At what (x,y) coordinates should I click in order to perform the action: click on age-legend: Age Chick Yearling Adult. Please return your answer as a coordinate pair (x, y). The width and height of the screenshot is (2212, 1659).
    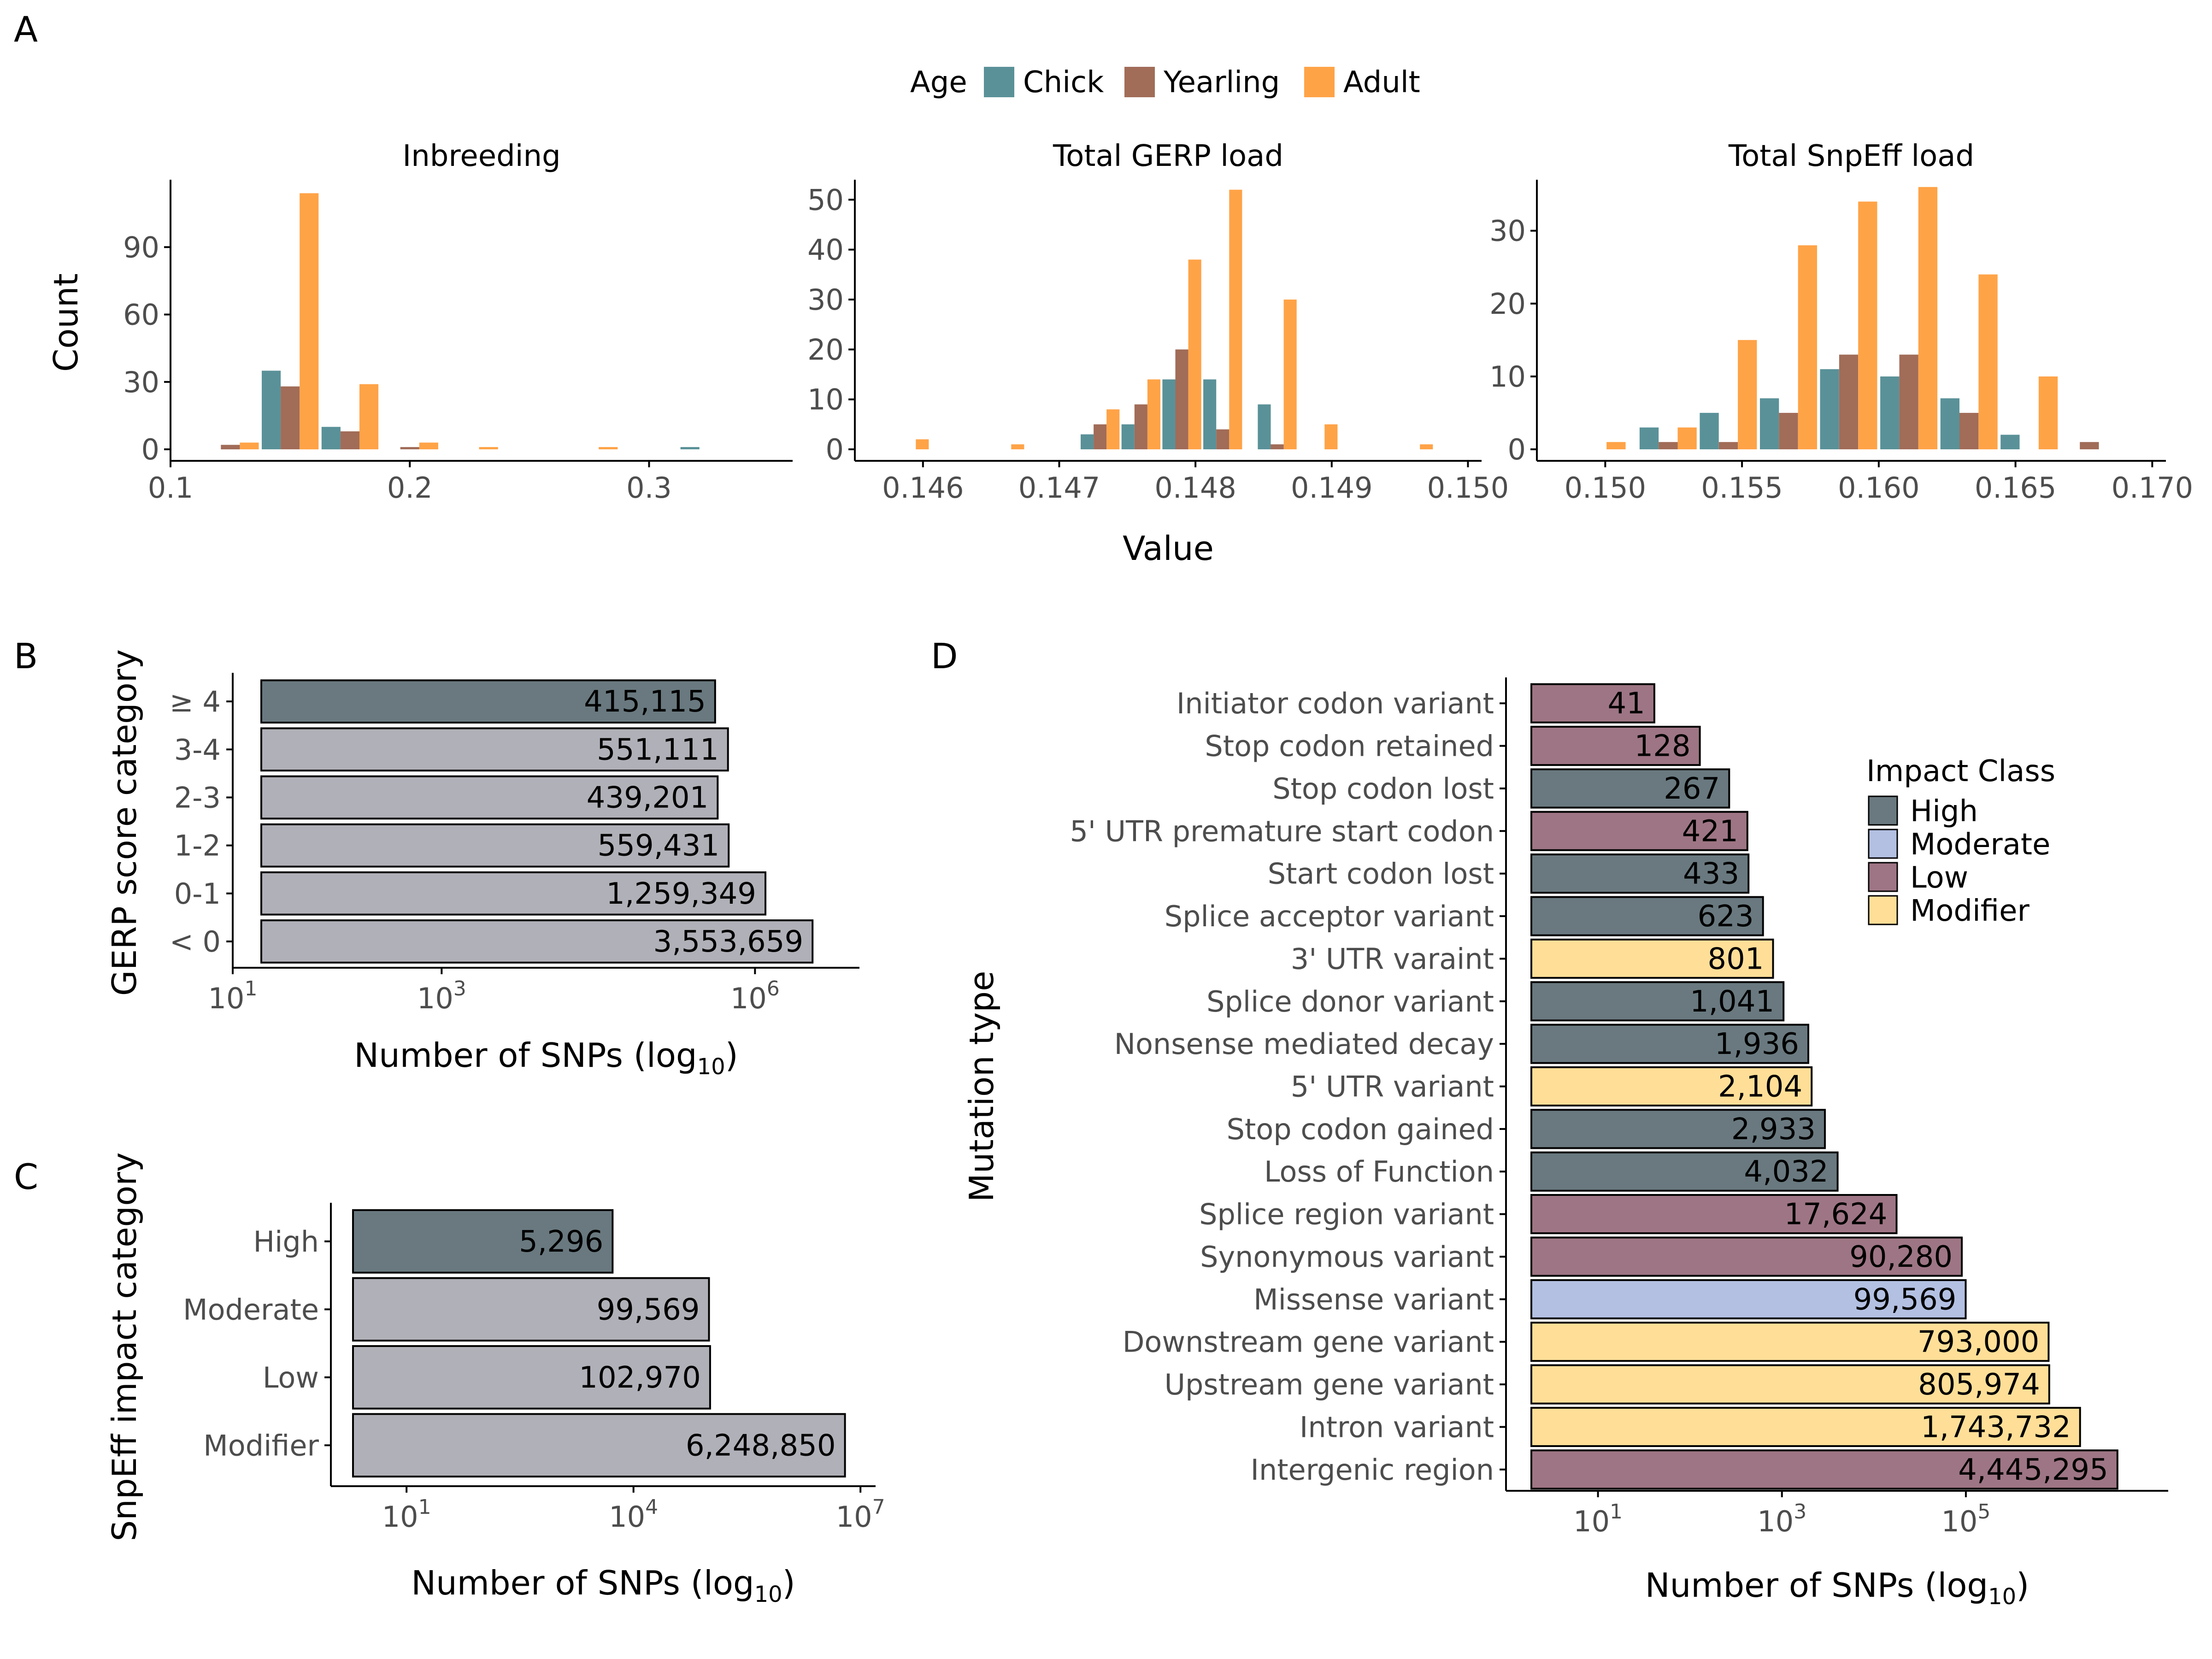
    Looking at the image, I should click on (1165, 82).